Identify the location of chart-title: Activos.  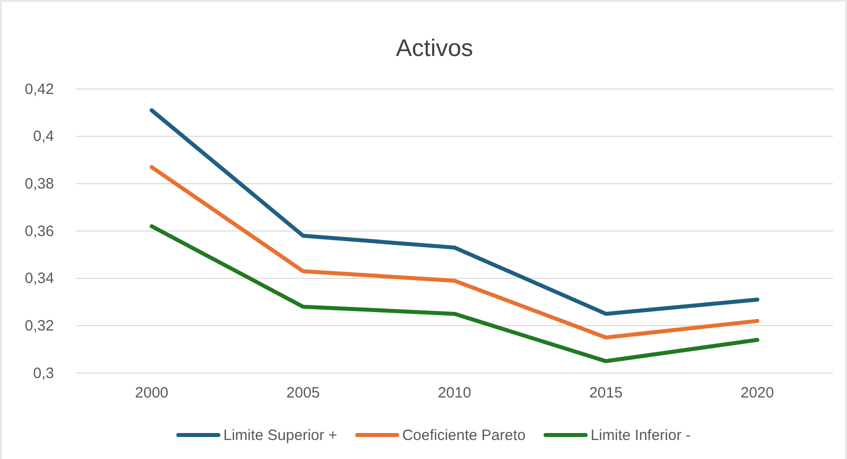
(435, 48).